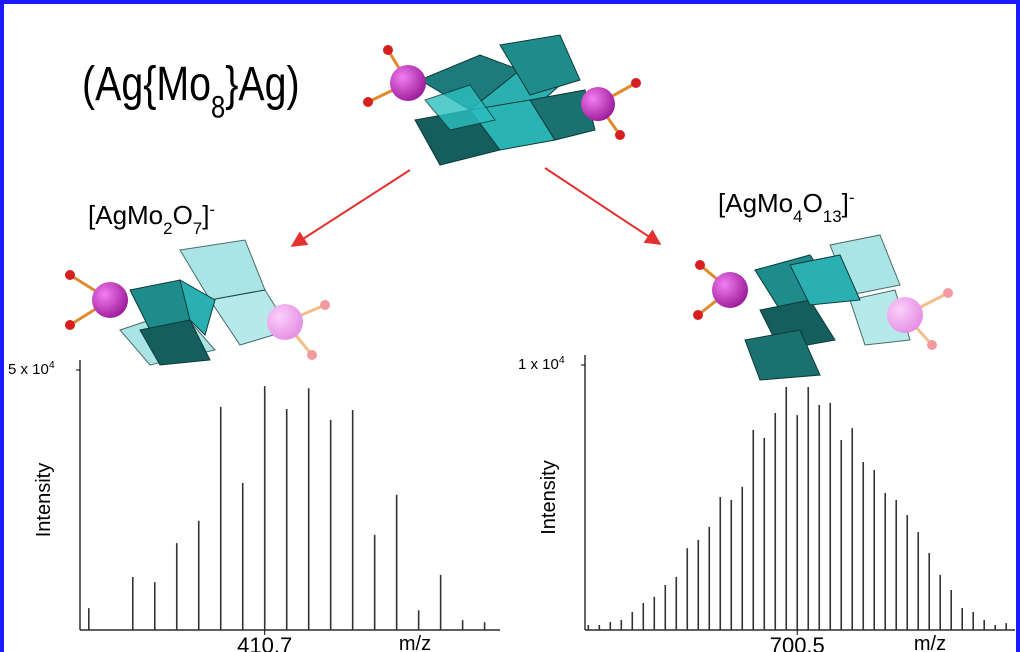 This screenshot has width=1020, height=652. I want to click on x-tick-label: 700.5, so click(797, 642).